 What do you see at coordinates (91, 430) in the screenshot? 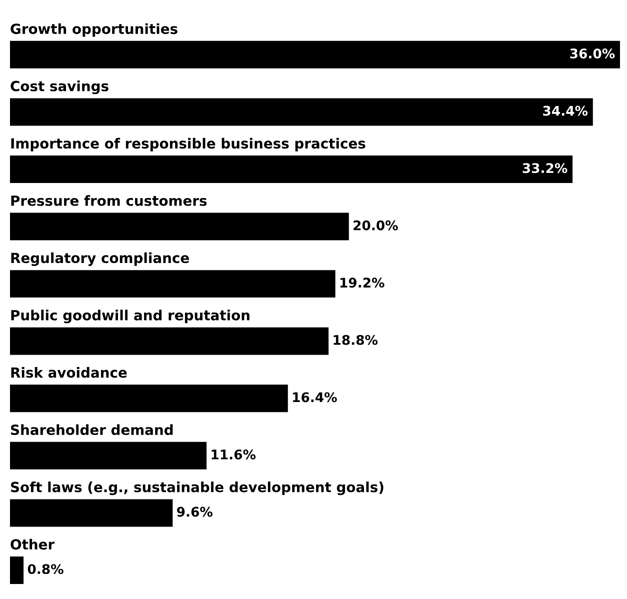
I see `y-tick-label: Shareholder demand` at bounding box center [91, 430].